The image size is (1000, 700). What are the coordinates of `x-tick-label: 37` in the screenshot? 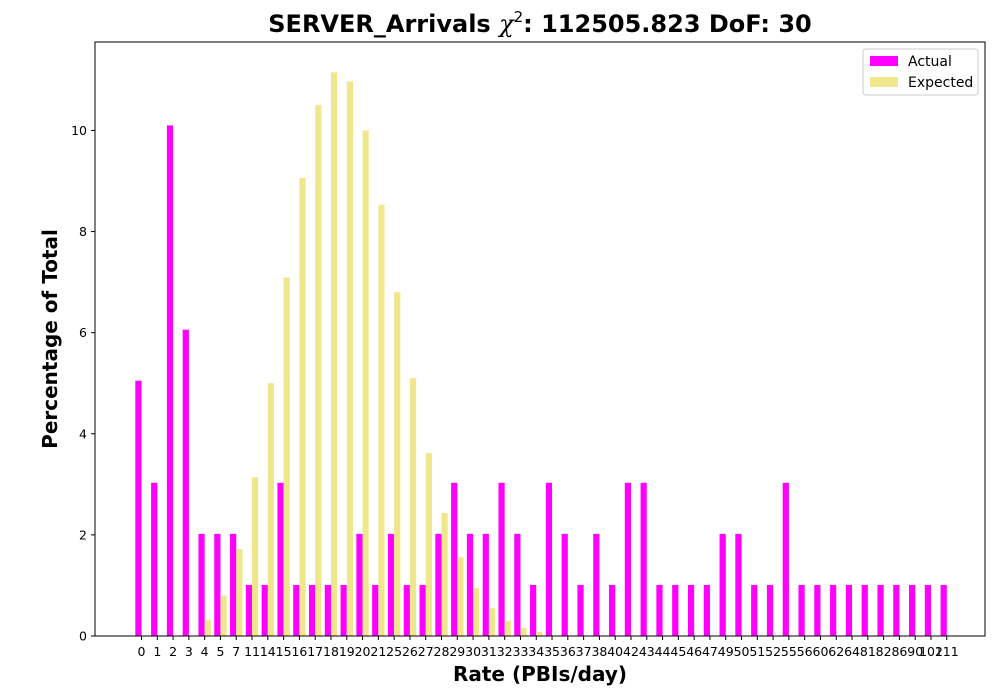 It's located at (584, 651).